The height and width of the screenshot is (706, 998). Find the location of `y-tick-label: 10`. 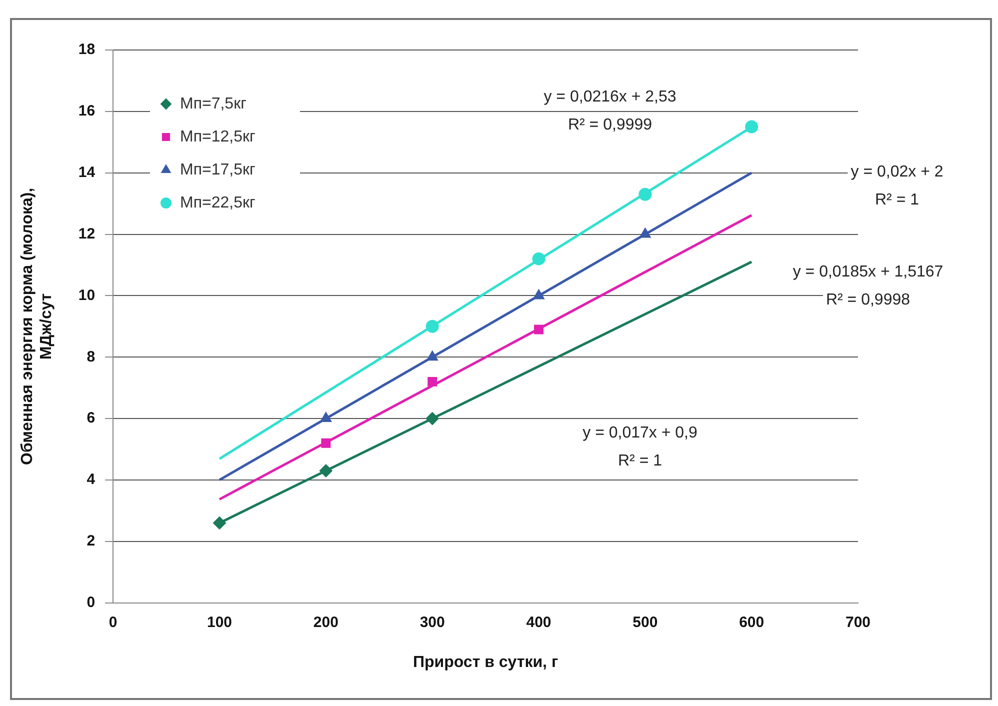

y-tick-label: 10 is located at coordinates (87, 295).